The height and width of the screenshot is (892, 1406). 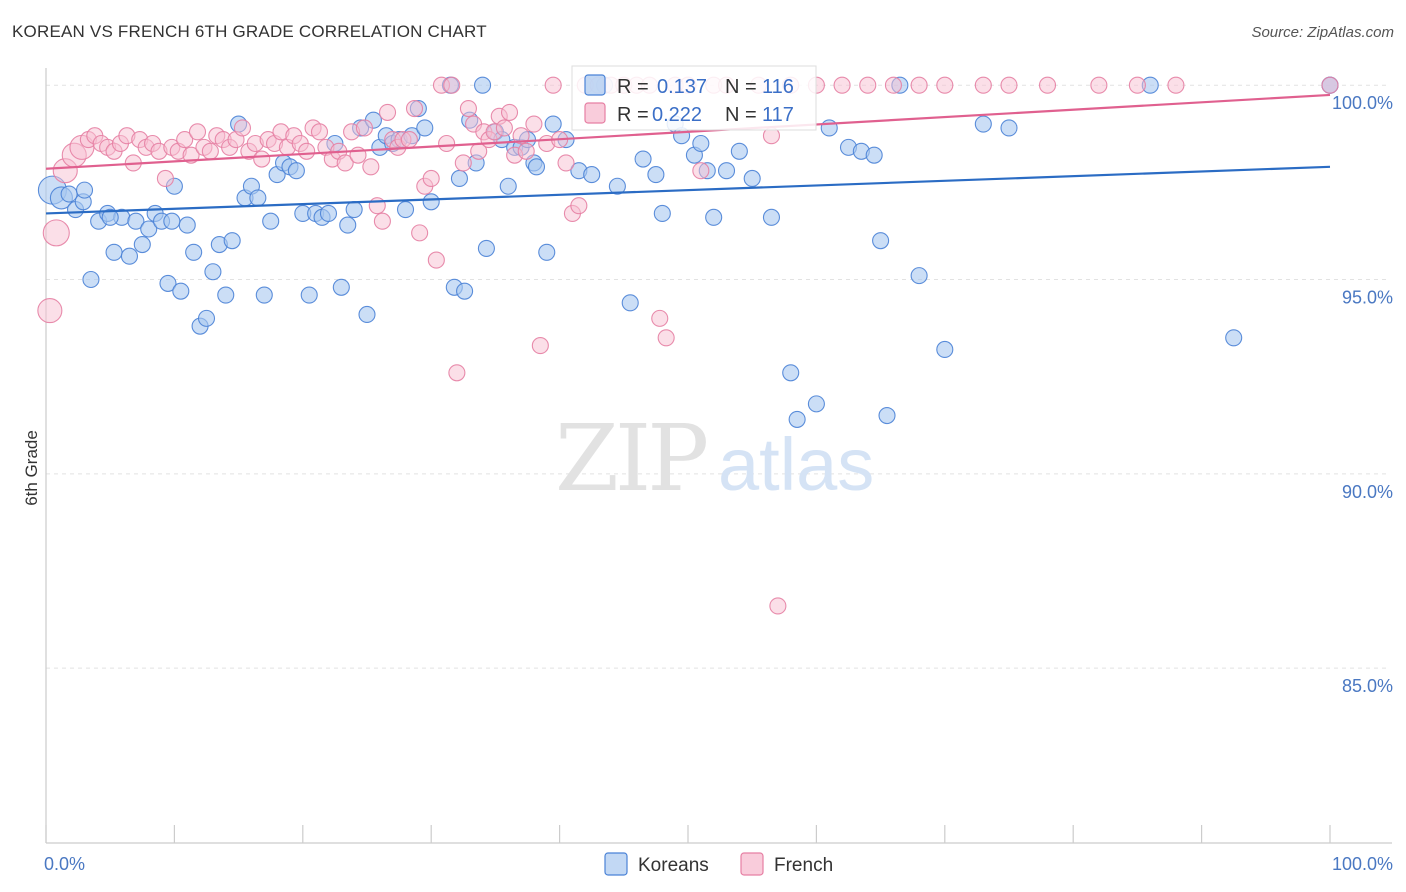 I want to click on bottom-legend: Koreans French, so click(x=718, y=864).